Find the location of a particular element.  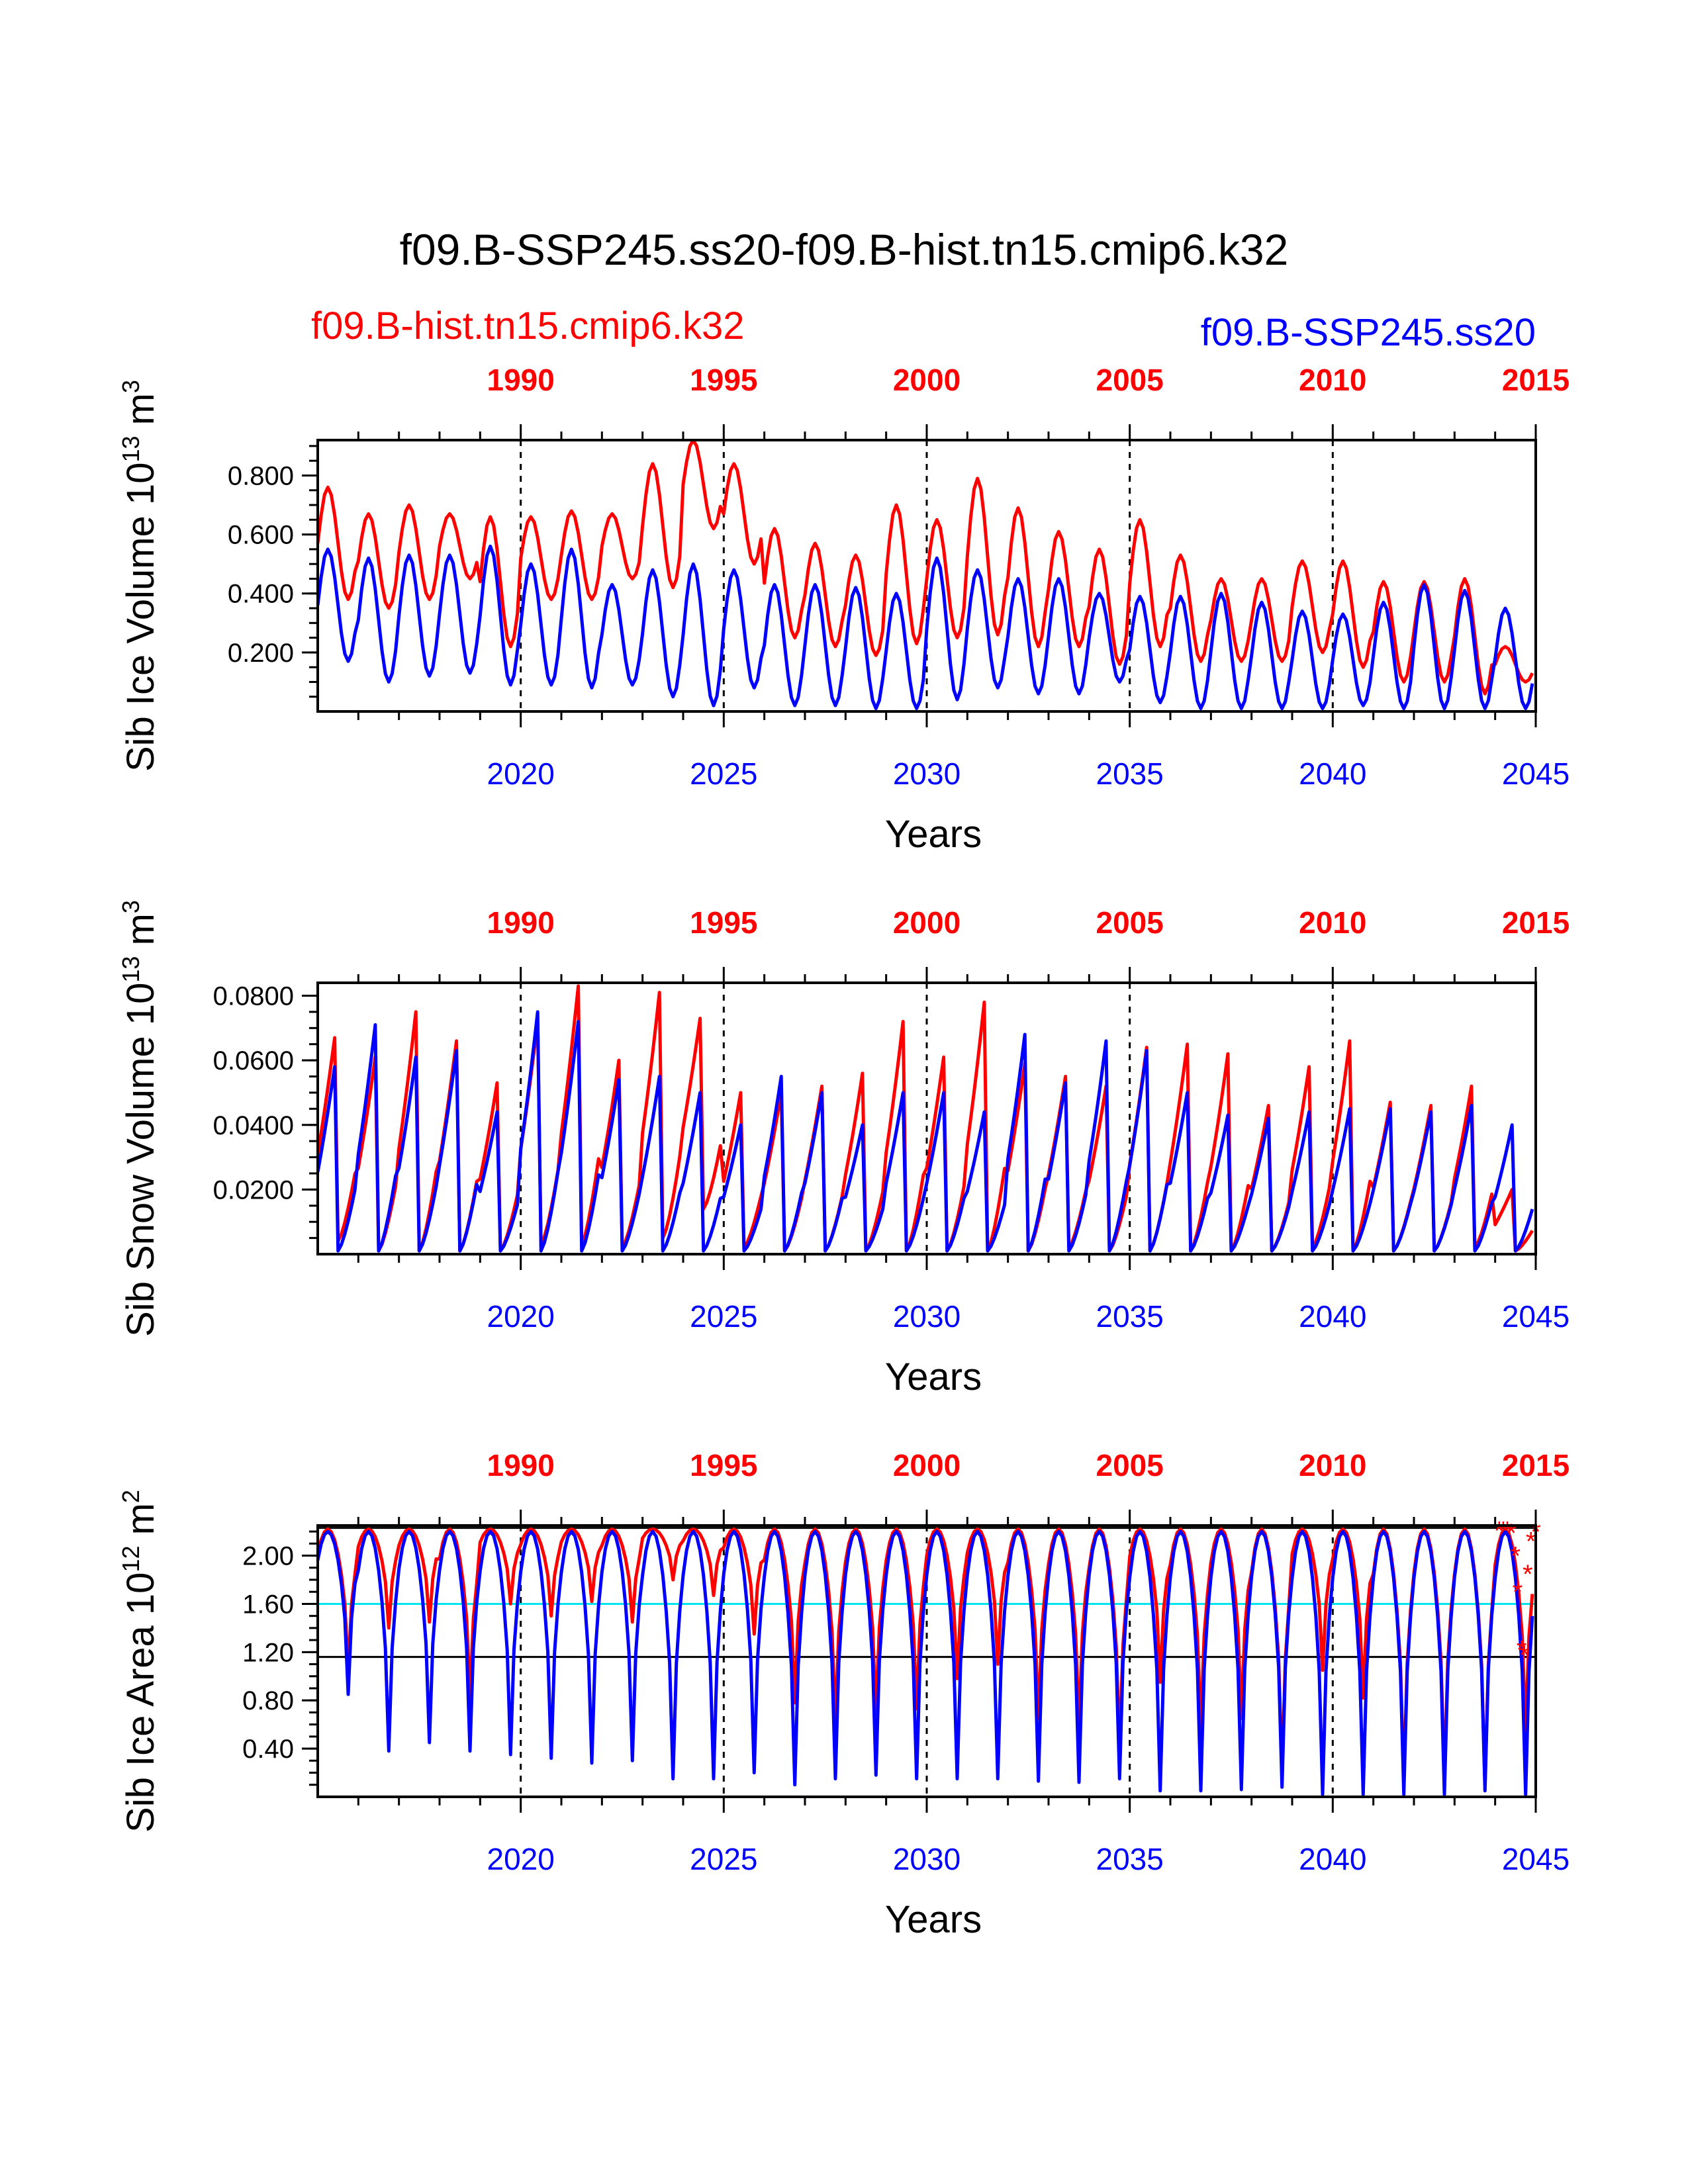

marker-point-9: * is located at coordinates (1531, 1542).